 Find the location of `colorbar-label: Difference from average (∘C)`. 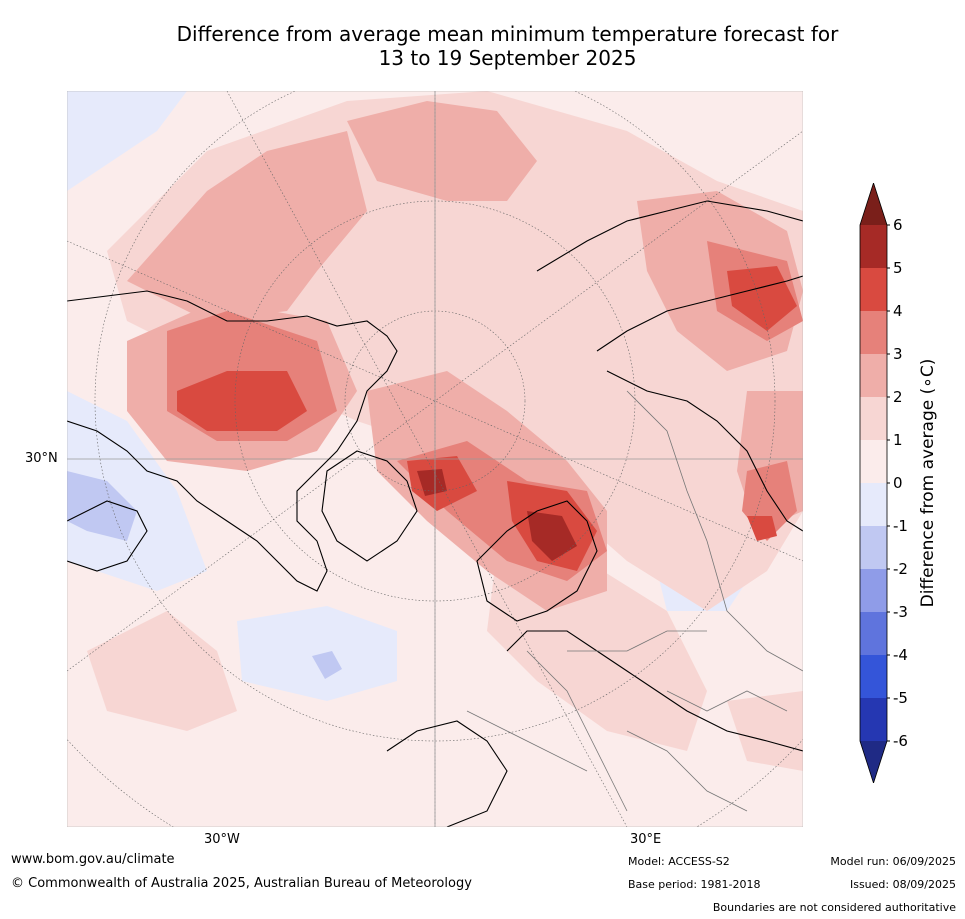

colorbar-label: Difference from average (∘C) is located at coordinates (928, 483).